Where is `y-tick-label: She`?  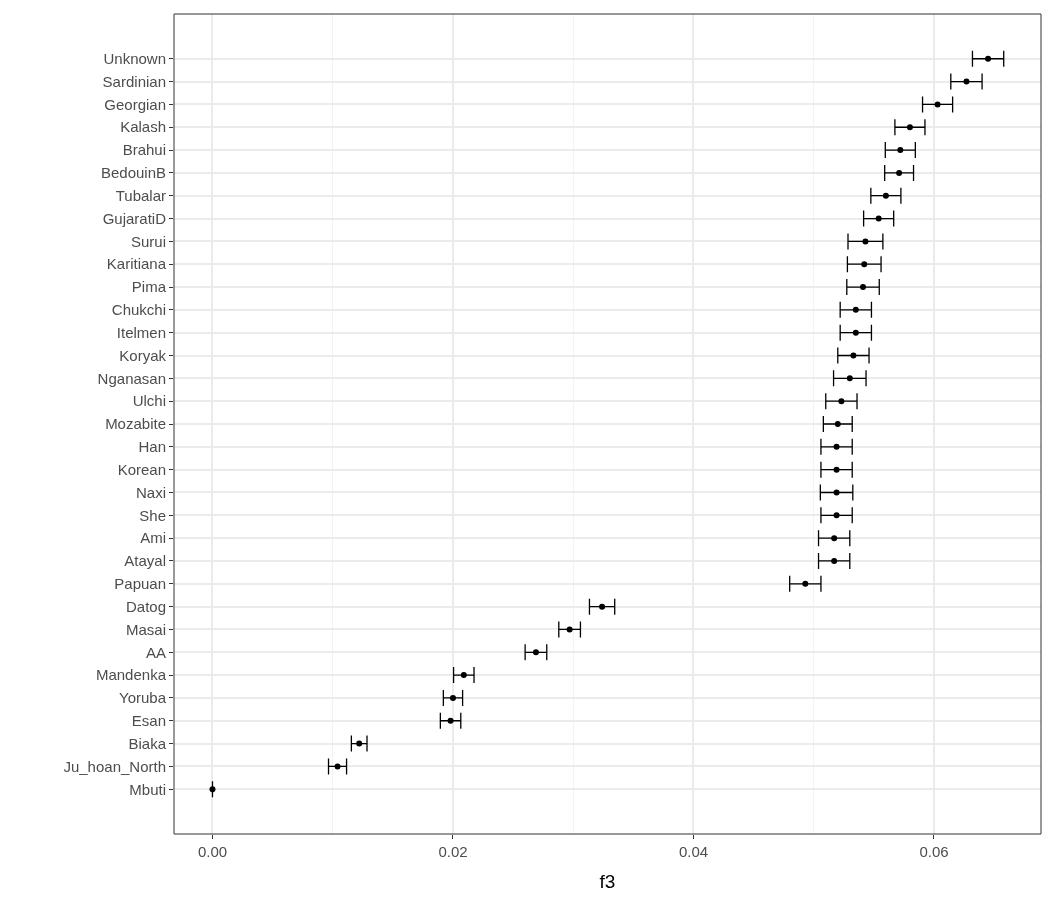
y-tick-label: She is located at coordinates (152, 515).